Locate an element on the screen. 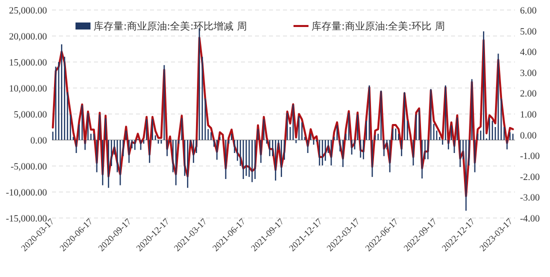  y2-tick-label: 6.00 is located at coordinates (528, 11).